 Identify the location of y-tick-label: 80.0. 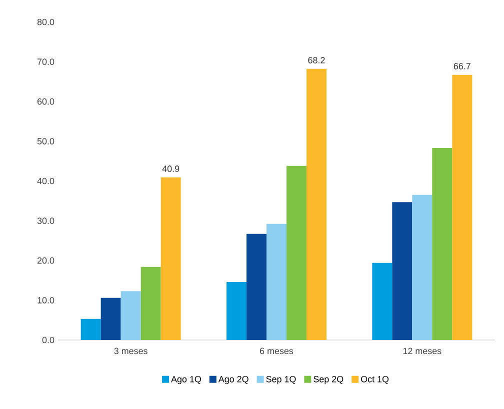
(45, 22).